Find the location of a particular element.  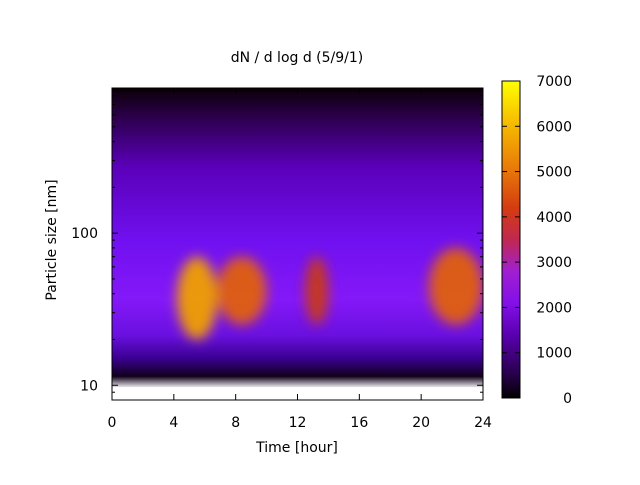

colorbar-tick-label: 2000 is located at coordinates (554, 308).